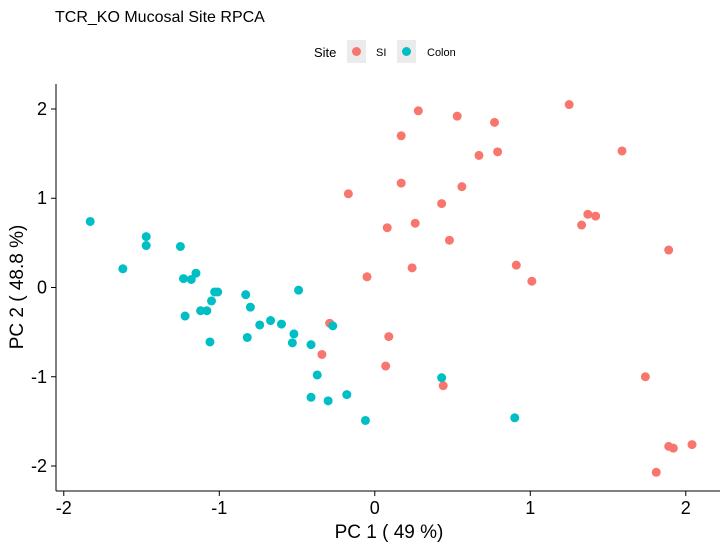 The image size is (727, 550). Describe the element at coordinates (39, 466) in the screenshot. I see `y-tick-label: -2` at that location.